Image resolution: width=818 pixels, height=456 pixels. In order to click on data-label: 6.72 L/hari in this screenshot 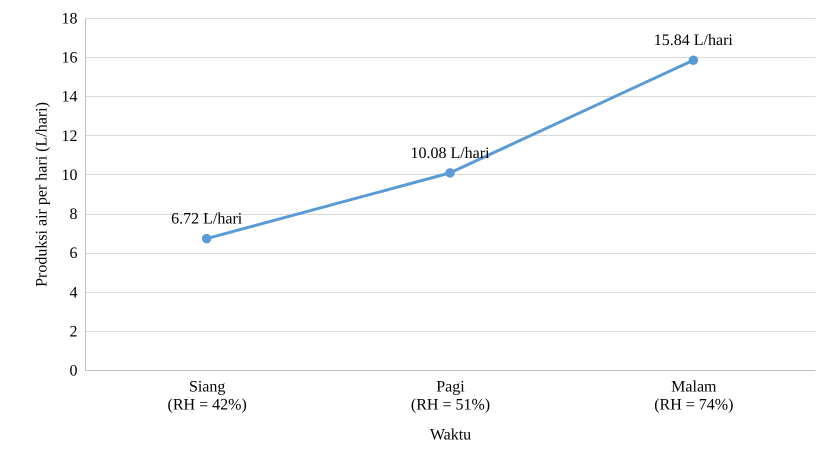, I will do `click(207, 219)`.